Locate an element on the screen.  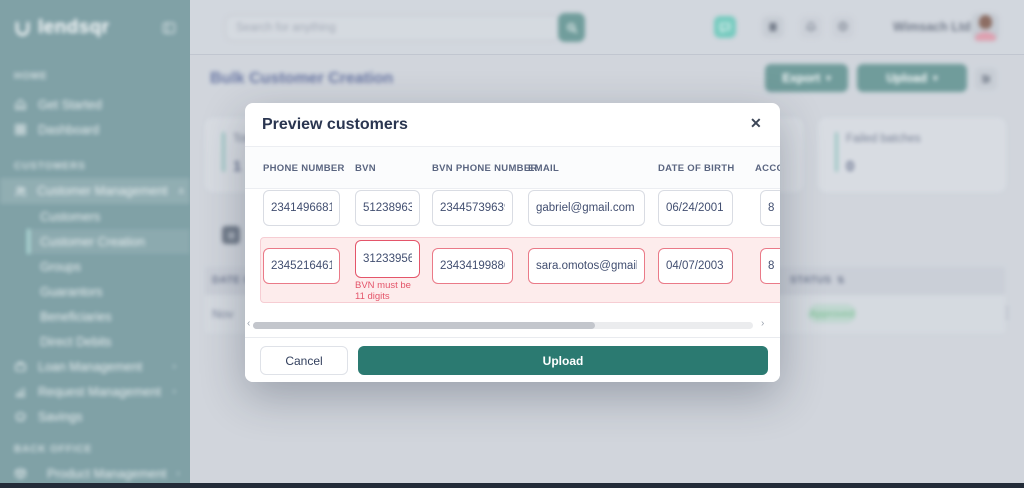
row1-account-input is located at coordinates (770, 208).